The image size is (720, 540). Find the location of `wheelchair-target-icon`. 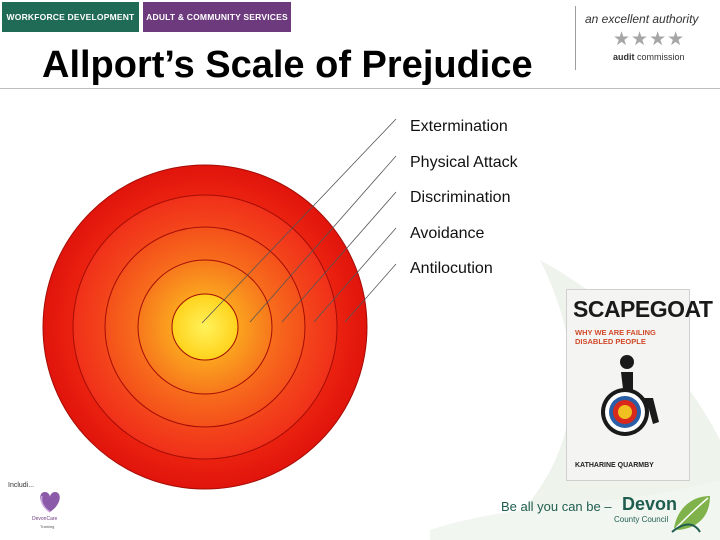

wheelchair-target-icon is located at coordinates (630, 395).